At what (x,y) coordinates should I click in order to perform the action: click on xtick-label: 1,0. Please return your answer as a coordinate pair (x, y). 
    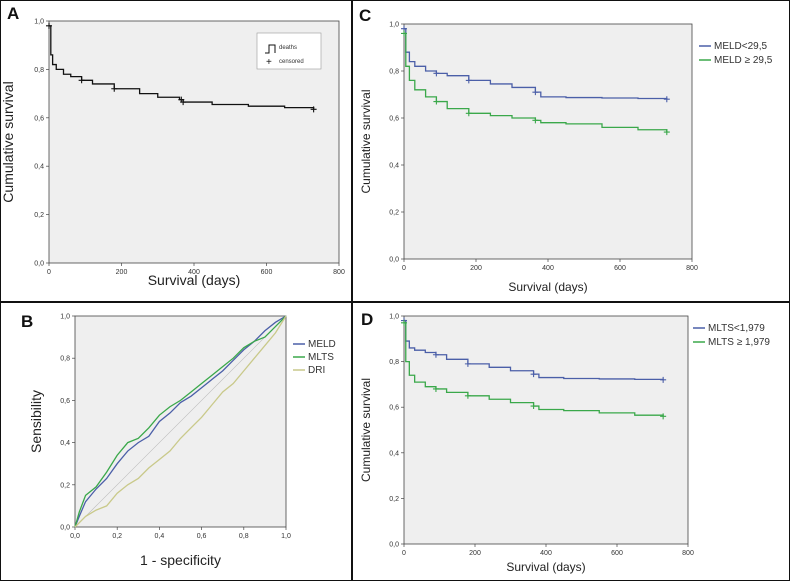
    Looking at the image, I should click on (286, 536).